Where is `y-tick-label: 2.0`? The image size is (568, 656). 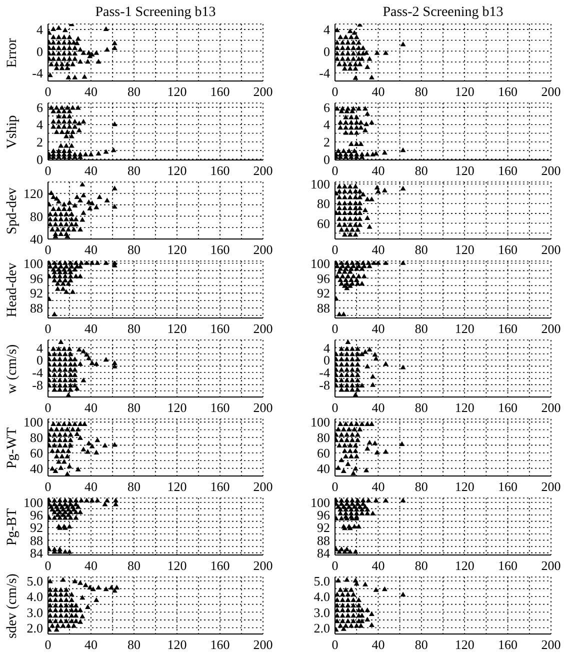
y-tick-label: 2.0 is located at coordinates (322, 628).